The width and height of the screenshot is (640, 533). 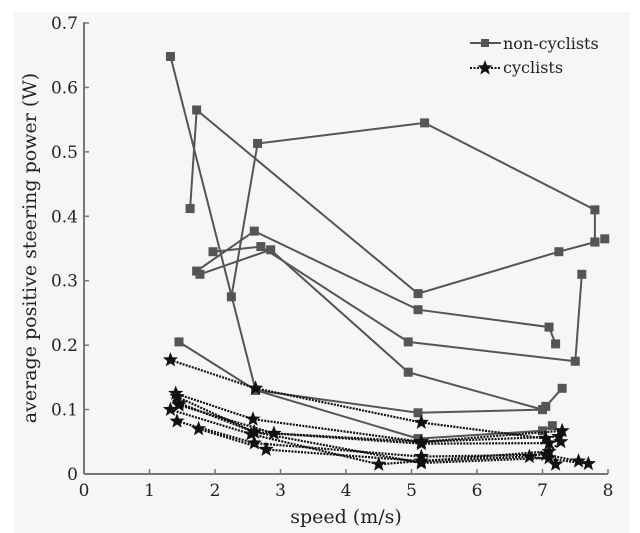 I want to click on star-marker-icon, so click(x=485, y=67).